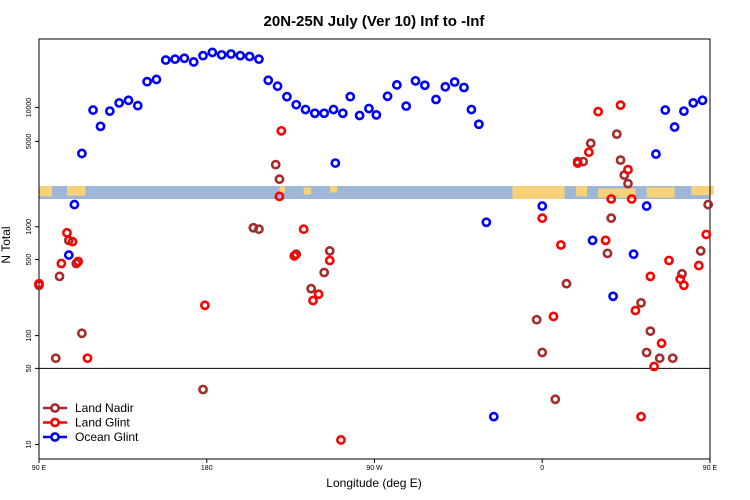 This screenshot has height=500, width=750. Describe the element at coordinates (375, 21) in the screenshot. I see `chart-title: 20N-25N July (Ver 10) Inf to -Inf` at that location.